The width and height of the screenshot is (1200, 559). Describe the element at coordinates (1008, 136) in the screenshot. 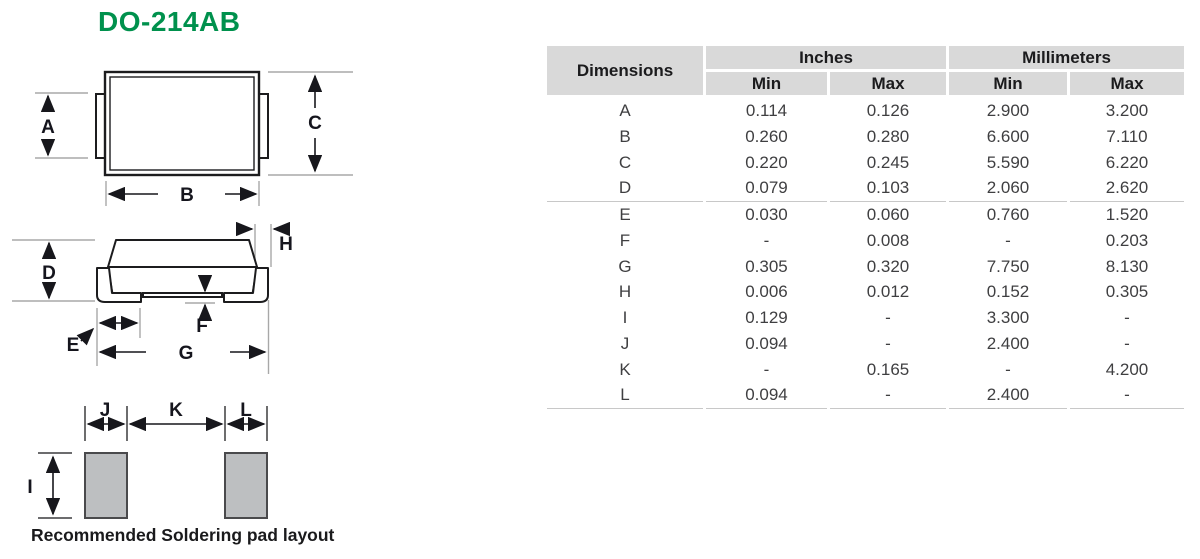

I see `mm-min-cell: 6.600` at that location.